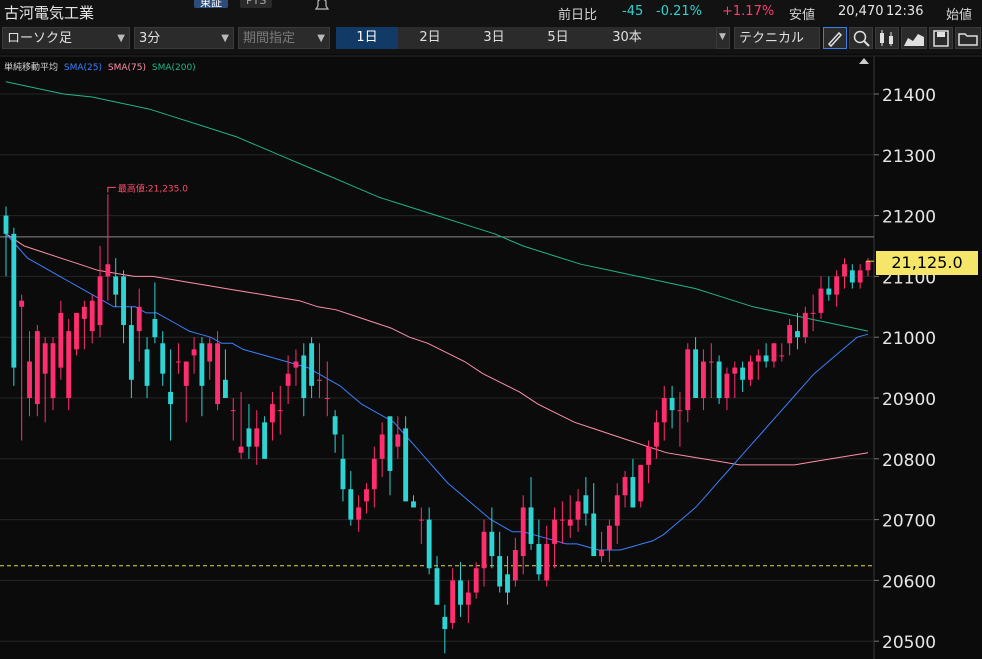 This screenshot has height=659, width=982. What do you see at coordinates (126, 68) in the screenshot?
I see `legend-sma75: SMA(75)` at bounding box center [126, 68].